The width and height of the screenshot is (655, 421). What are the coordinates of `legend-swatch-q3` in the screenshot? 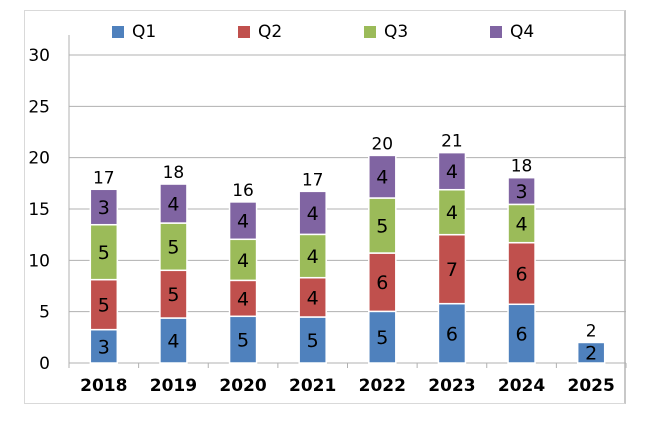 It's located at (370, 32).